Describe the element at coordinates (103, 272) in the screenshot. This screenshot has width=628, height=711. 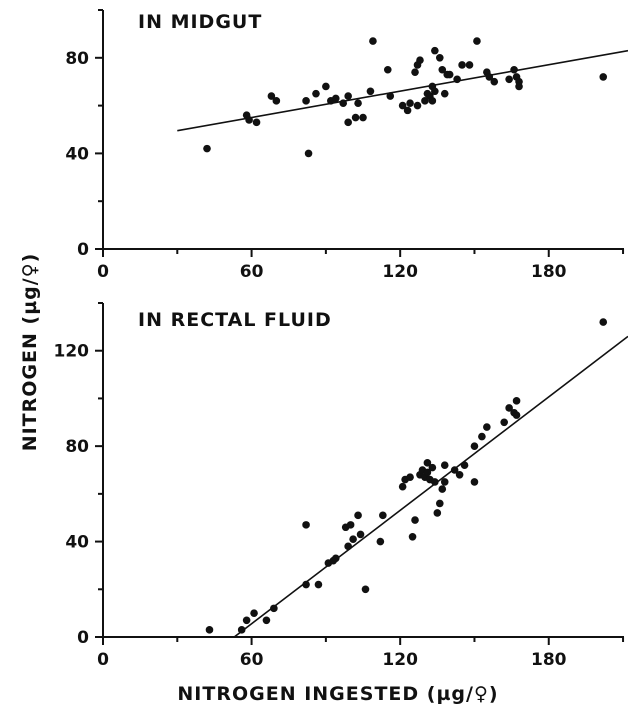
I see `midgut-x-tick-label: 0` at that location.